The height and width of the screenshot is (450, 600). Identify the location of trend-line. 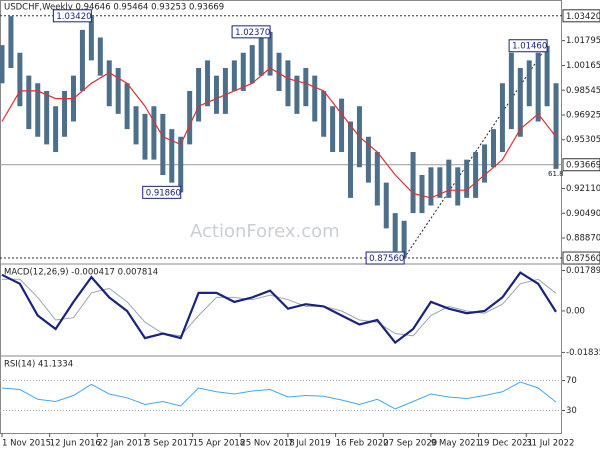
(475, 152).